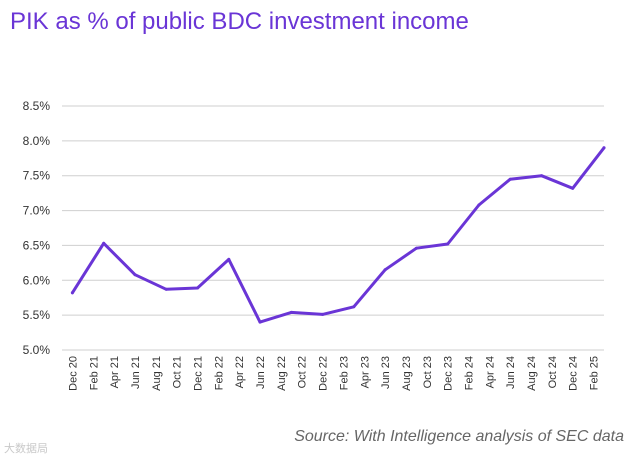 This screenshot has width=640, height=462. I want to click on x-tick-label: Aug 24, so click(532, 373).